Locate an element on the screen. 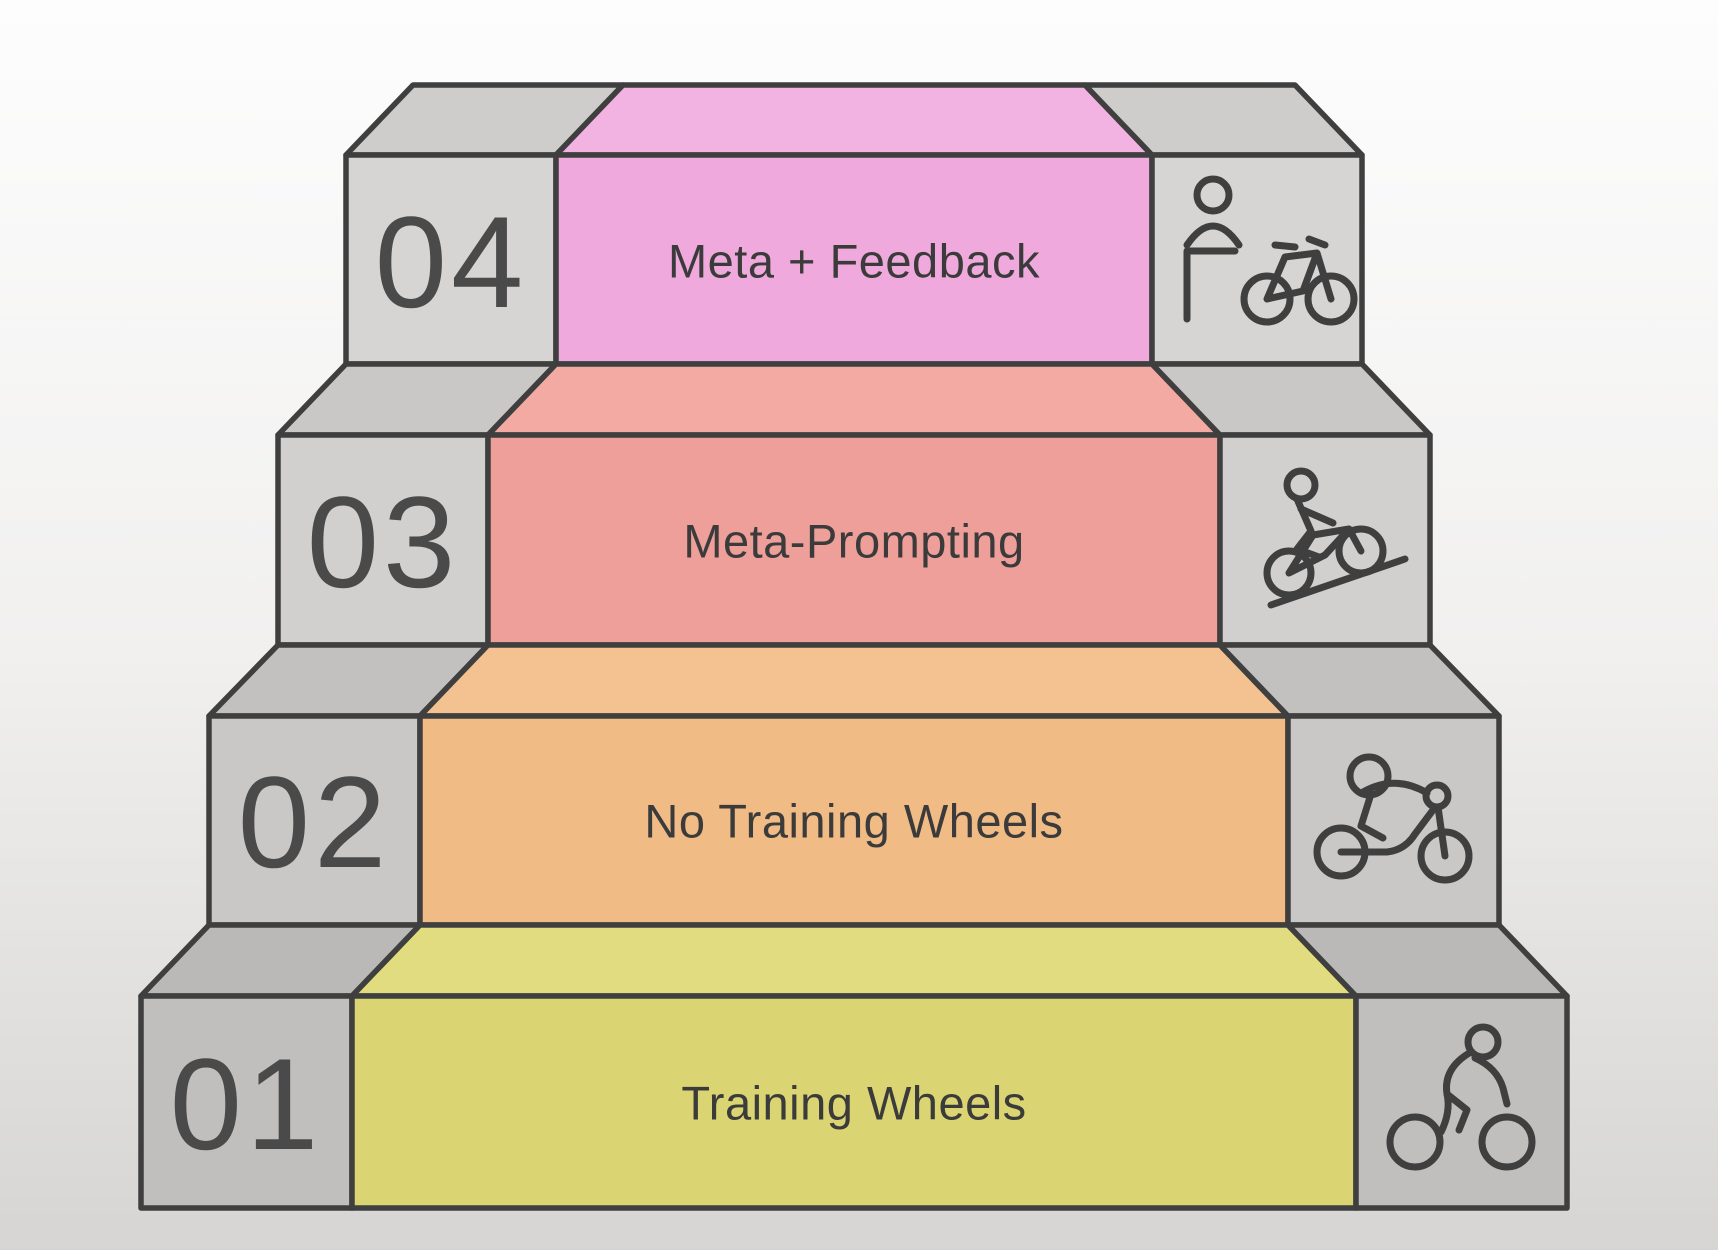 The width and height of the screenshot is (1718, 1250). step-03-right-cap-front is located at coordinates (1325, 540).